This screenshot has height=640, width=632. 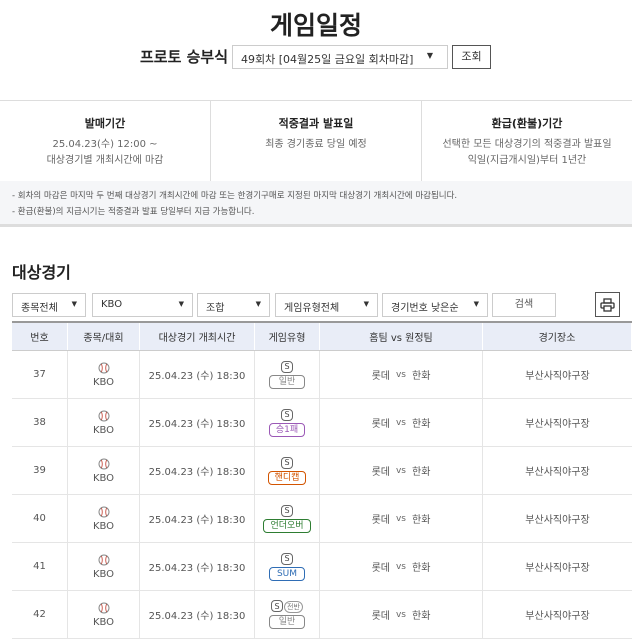 I want to click on table-row: 37 KBO 25.04.23 (수) 18:30 S 일반 롯데 vs 한화 부산사직야구장, so click(x=322, y=375).